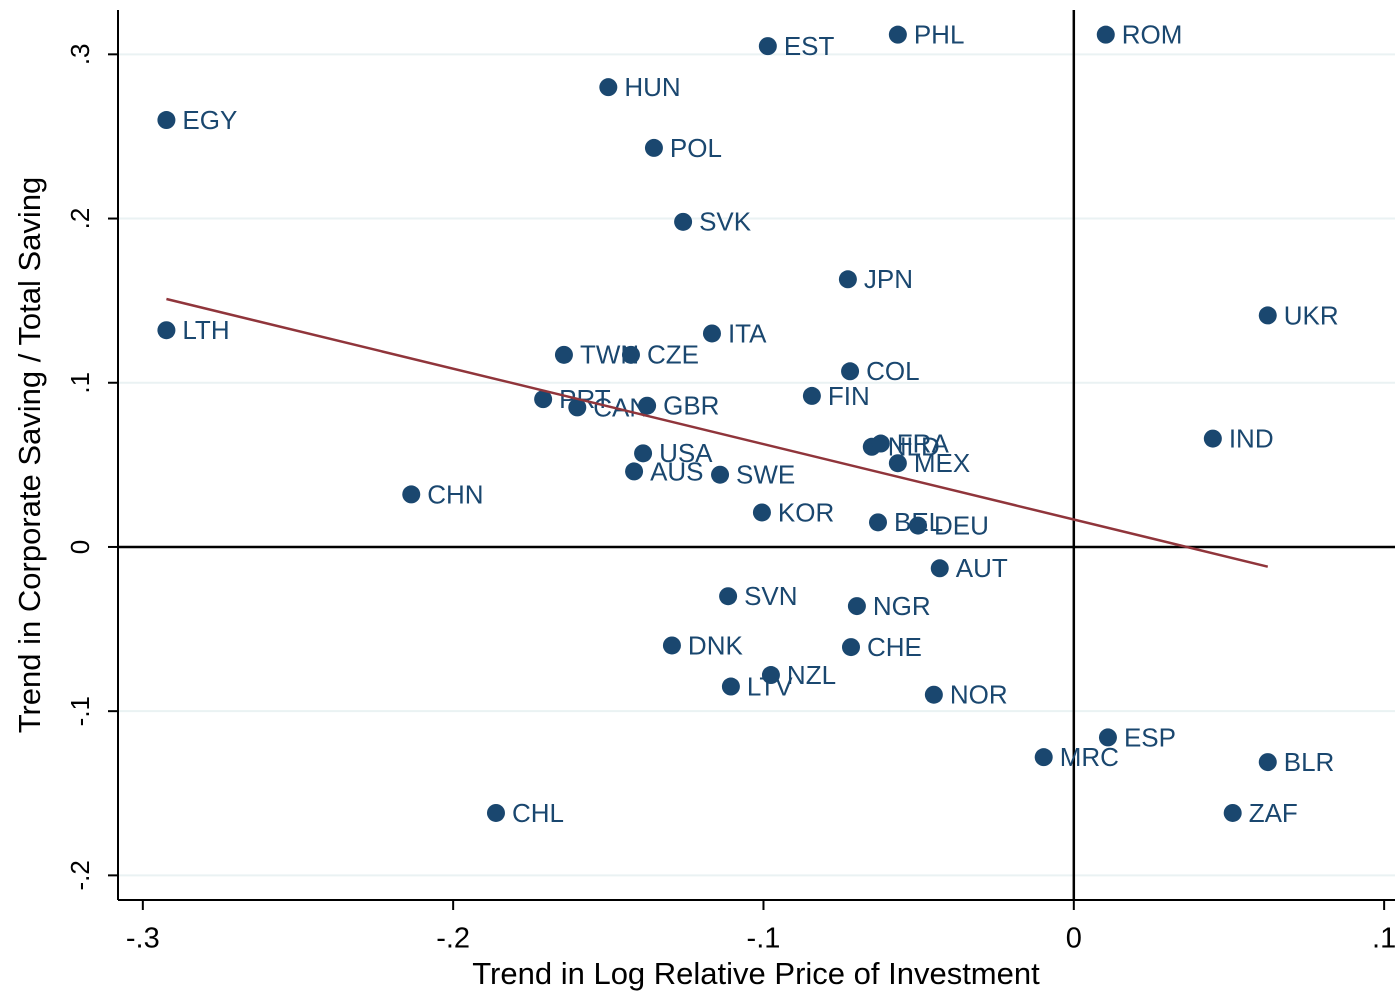 The height and width of the screenshot is (999, 1395). I want to click on point-label: ZAF, so click(1273, 813).